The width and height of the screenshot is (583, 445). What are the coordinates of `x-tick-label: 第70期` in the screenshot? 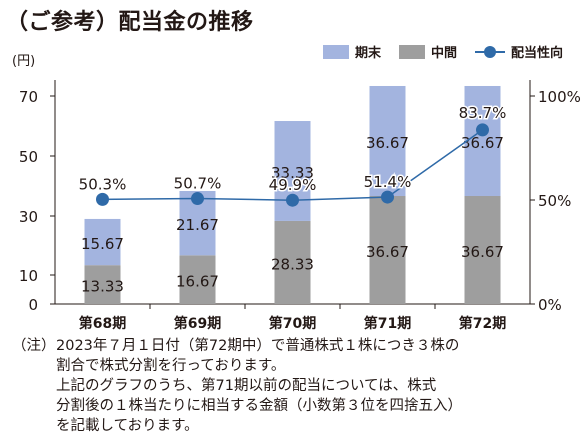 It's located at (292, 323).